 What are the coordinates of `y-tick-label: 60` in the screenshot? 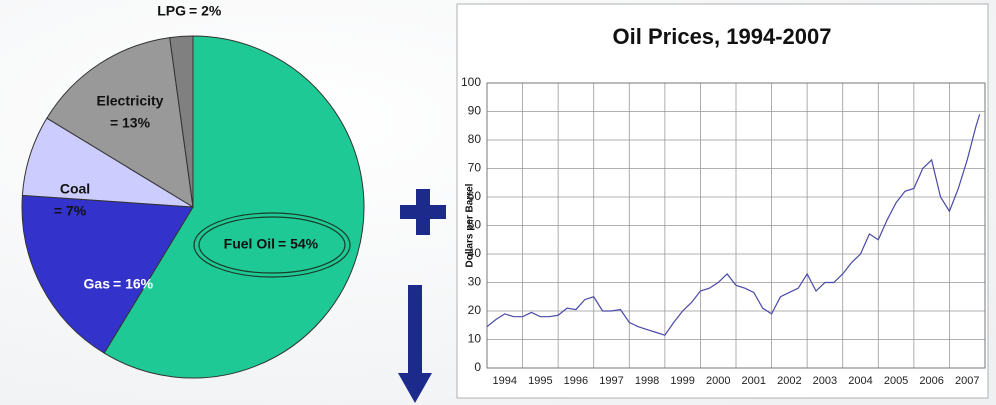 It's located at (475, 196).